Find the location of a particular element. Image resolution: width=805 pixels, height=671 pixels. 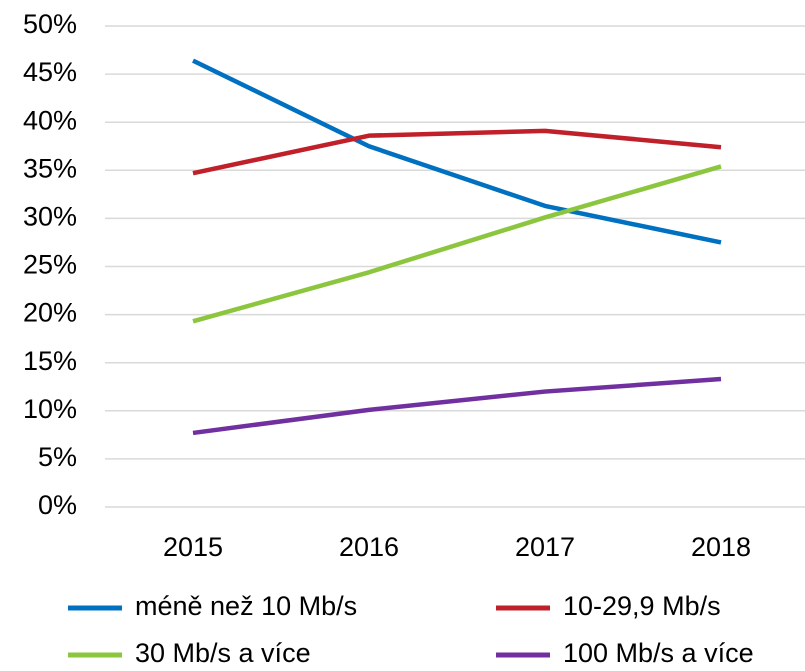

y-tick-label: 20% is located at coordinates (50, 313).